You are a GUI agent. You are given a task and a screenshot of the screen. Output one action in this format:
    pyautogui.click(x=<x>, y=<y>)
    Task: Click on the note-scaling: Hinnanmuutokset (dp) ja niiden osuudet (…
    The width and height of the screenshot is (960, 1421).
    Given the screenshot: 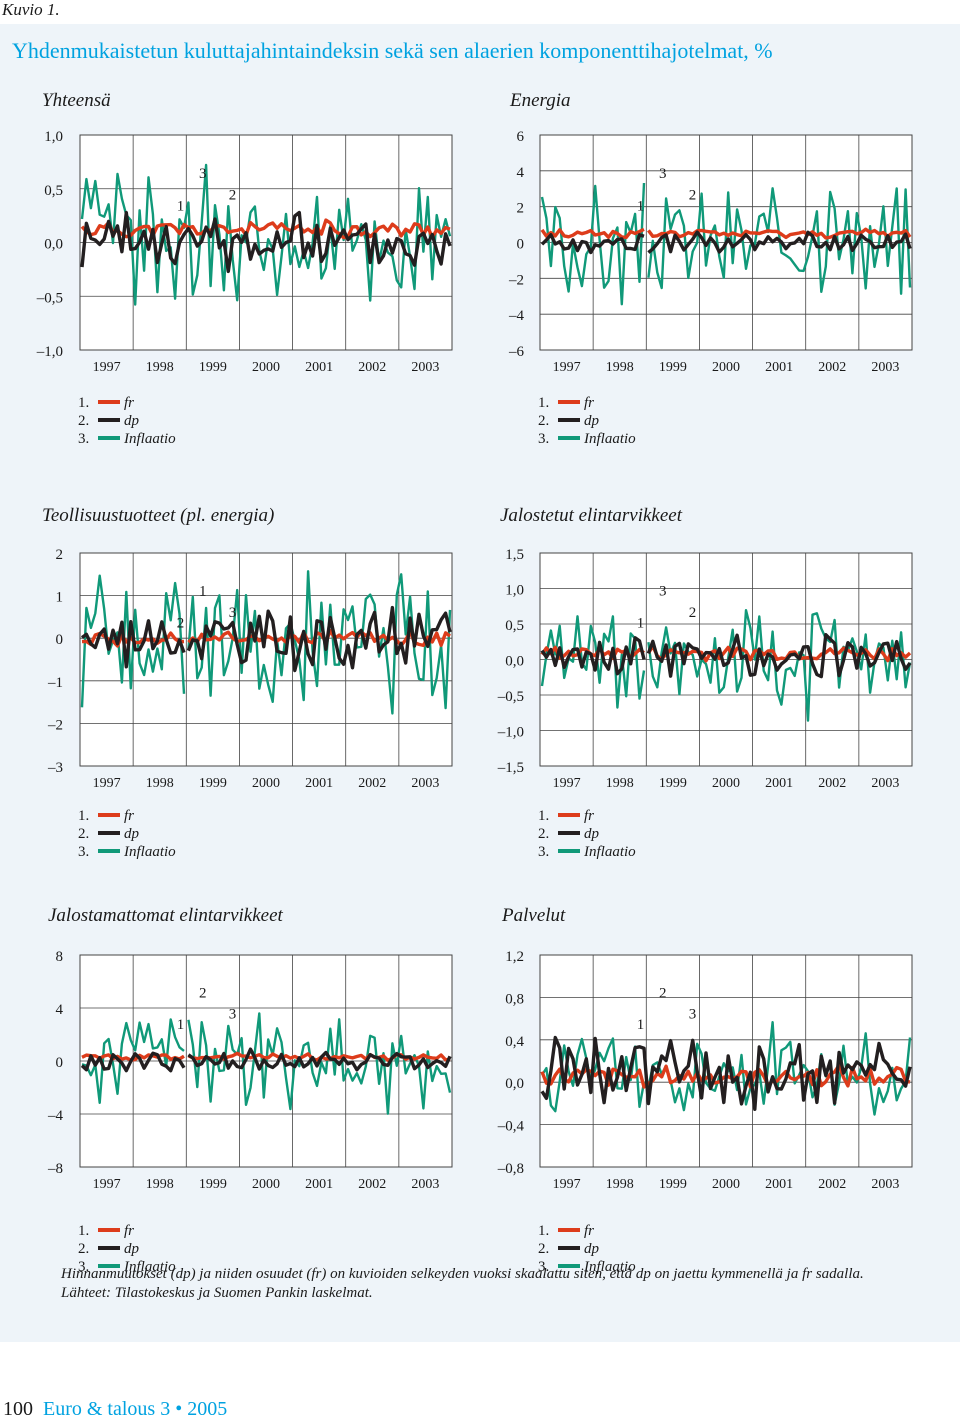 What is the action you would take?
    pyautogui.click(x=462, y=1274)
    